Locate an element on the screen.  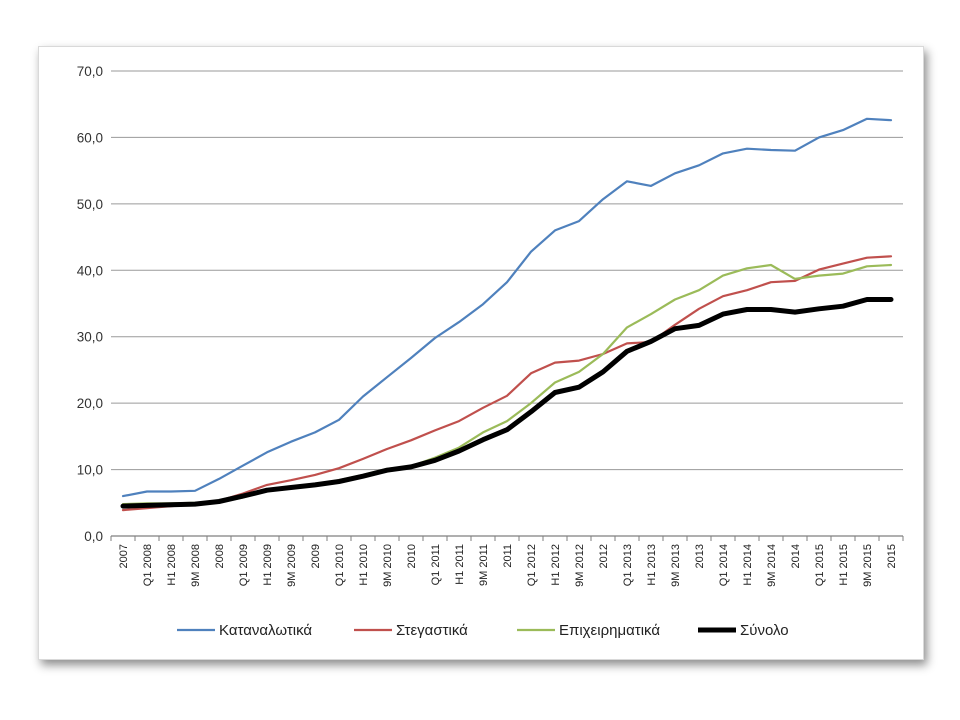
x-tick-label: 9M 2009 is located at coordinates (292, 565).